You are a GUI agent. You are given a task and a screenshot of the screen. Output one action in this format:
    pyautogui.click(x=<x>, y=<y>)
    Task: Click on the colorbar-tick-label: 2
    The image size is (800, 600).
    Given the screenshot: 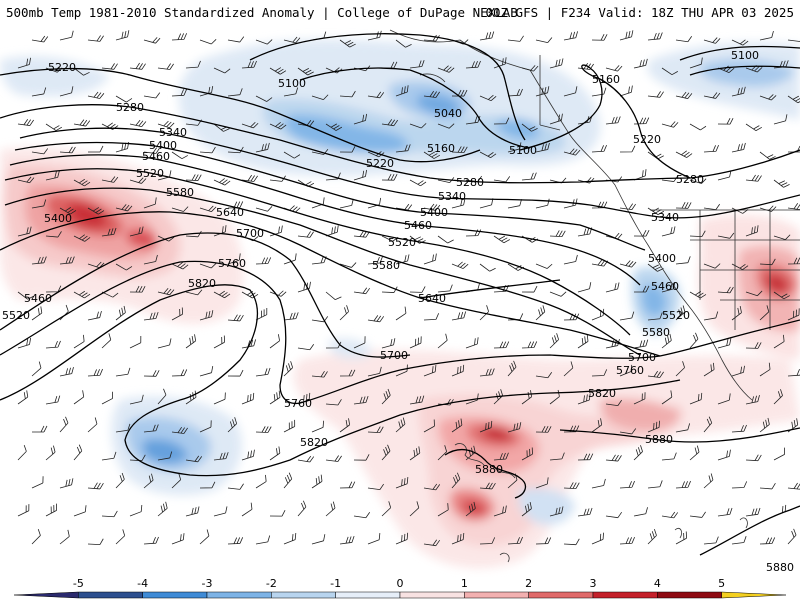 What is the action you would take?
    pyautogui.click(x=528, y=583)
    